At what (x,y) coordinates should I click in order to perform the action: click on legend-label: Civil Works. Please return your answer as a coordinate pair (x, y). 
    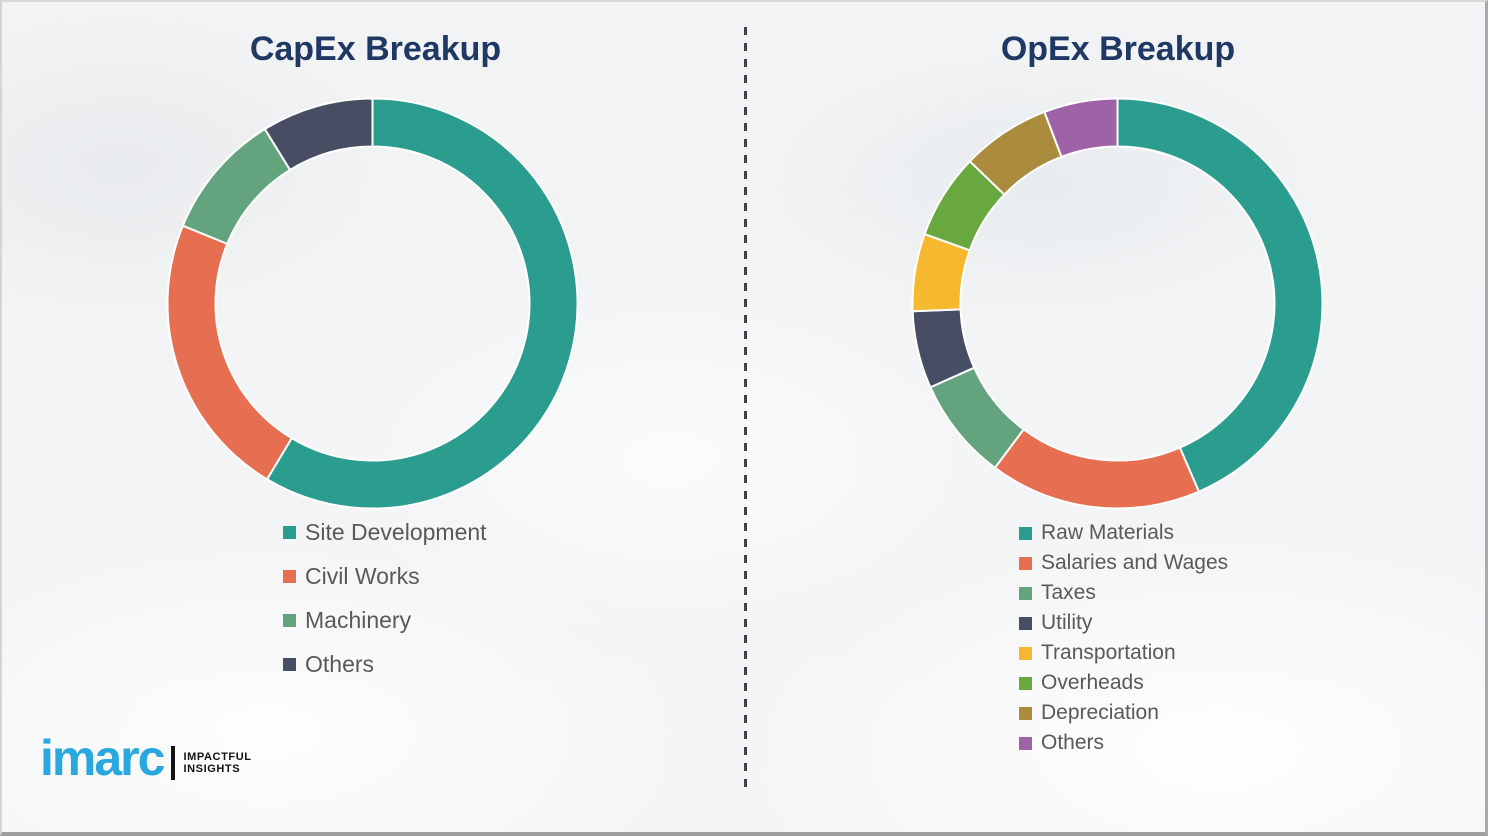
    Looking at the image, I should click on (362, 575).